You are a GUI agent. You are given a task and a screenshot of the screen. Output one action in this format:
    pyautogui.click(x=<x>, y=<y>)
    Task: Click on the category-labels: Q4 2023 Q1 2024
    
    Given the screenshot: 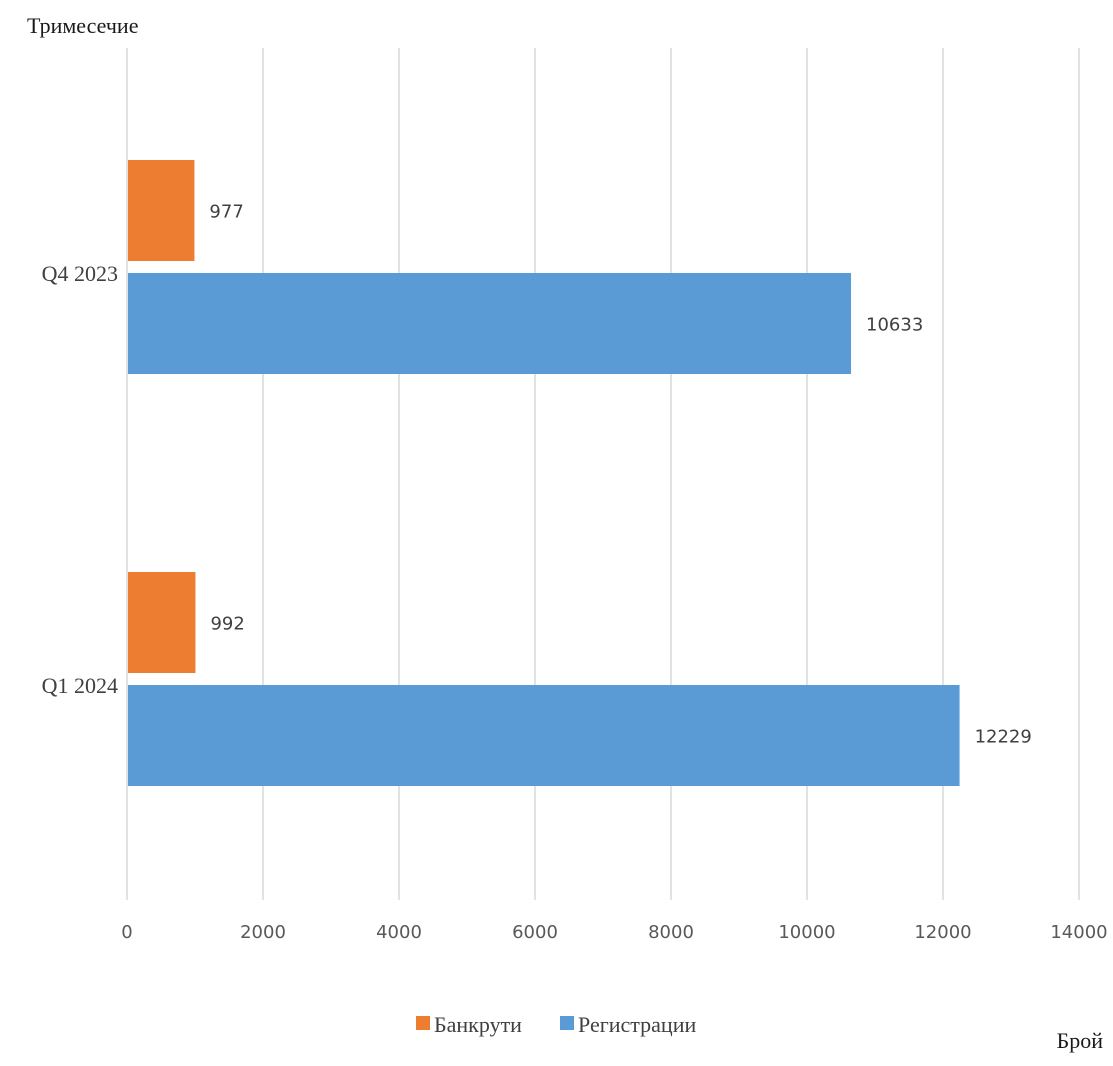 What is the action you would take?
    pyautogui.click(x=80, y=479)
    